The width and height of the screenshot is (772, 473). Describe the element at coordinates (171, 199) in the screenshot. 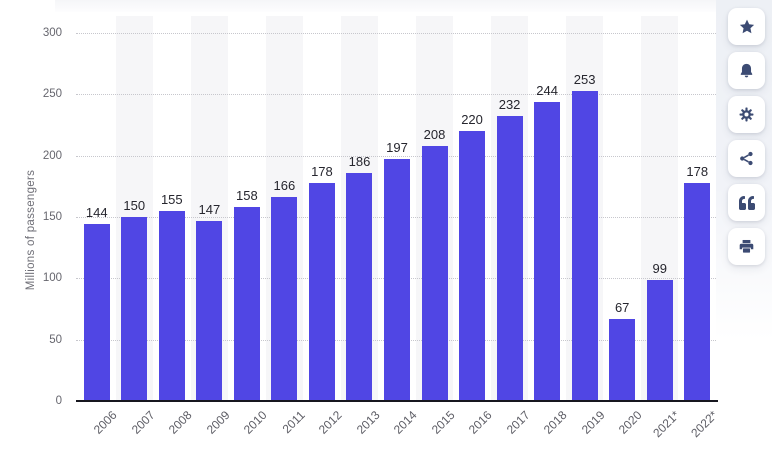

I see `bar-value-label: 155` at that location.